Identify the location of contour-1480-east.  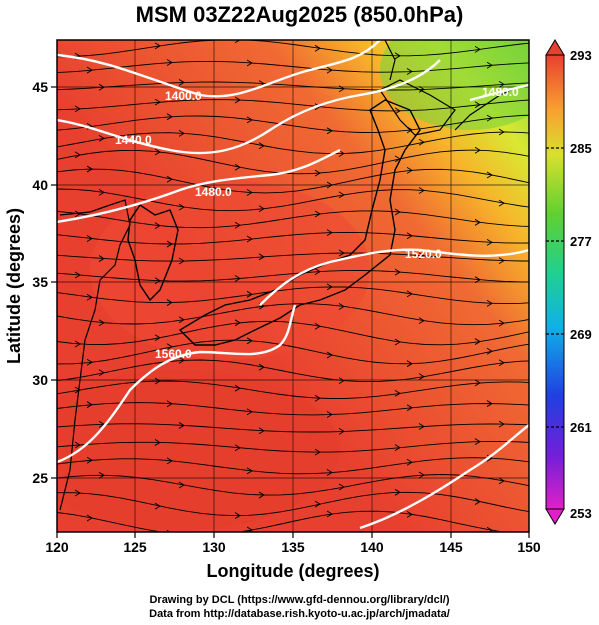
(499, 92).